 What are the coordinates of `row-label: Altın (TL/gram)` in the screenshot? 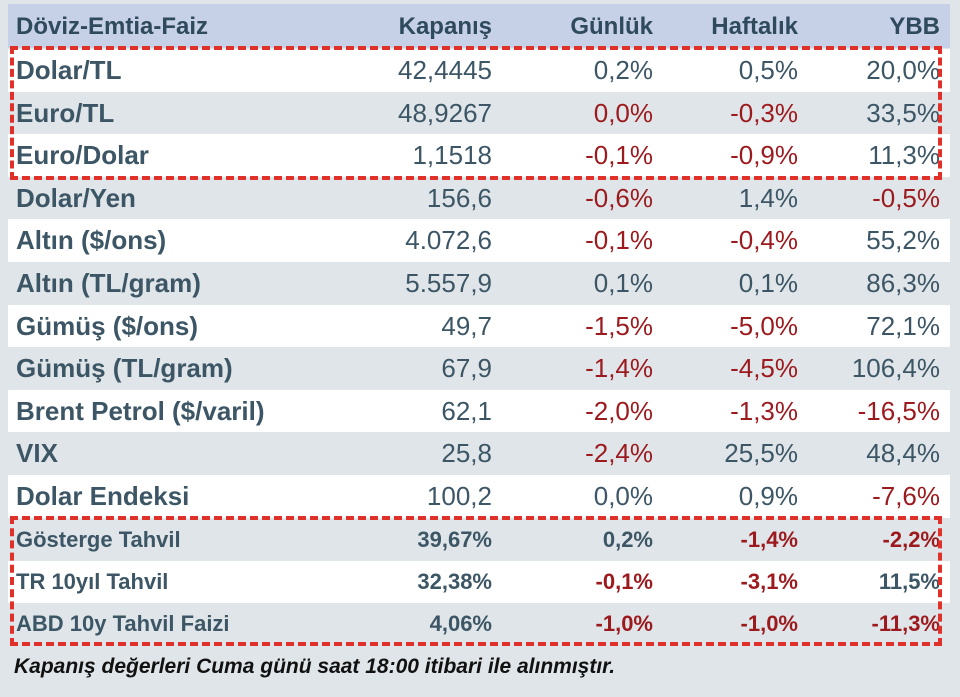 It's located at (108, 283).